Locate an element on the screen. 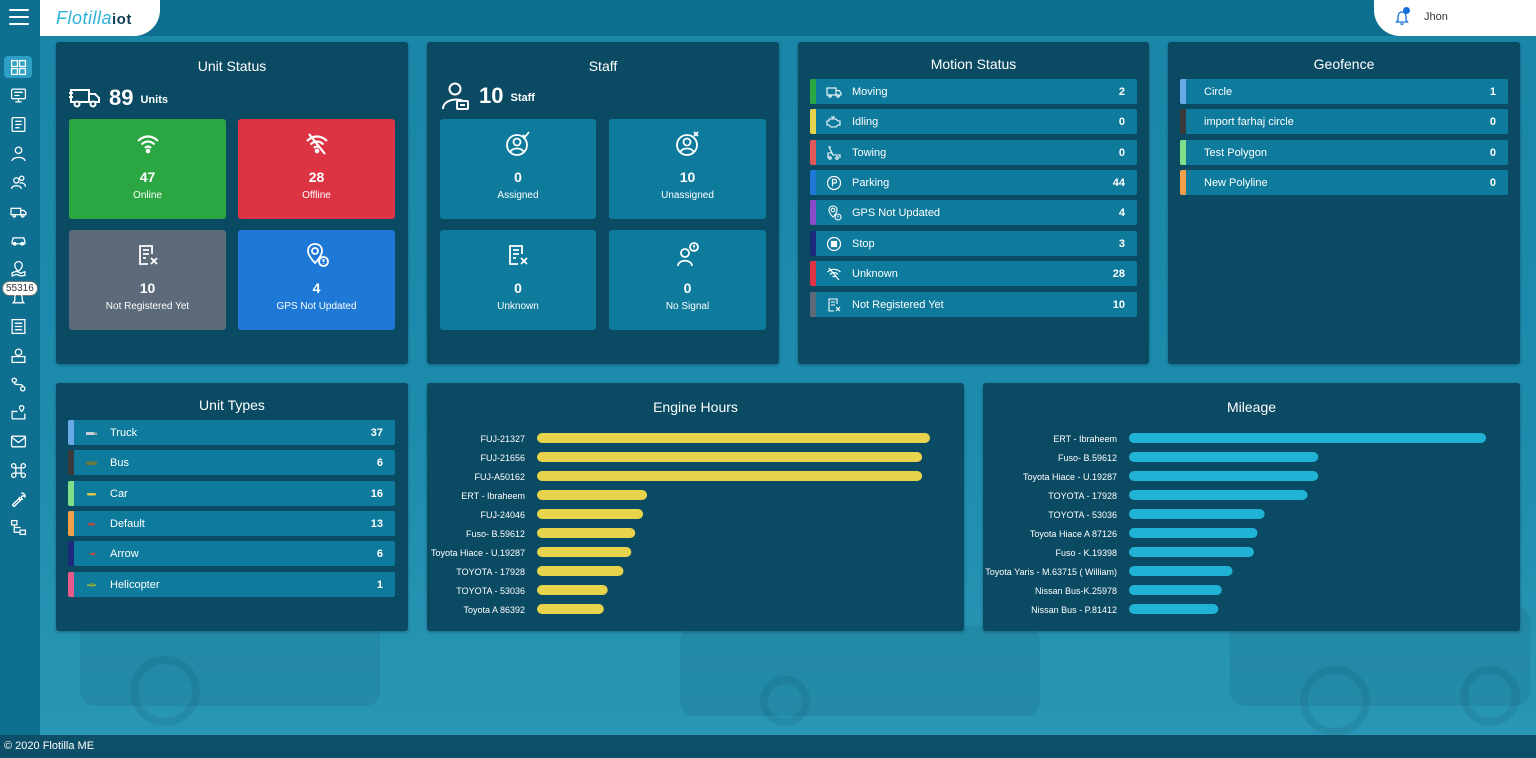  tile-assigned-value: 0 is located at coordinates (518, 177).